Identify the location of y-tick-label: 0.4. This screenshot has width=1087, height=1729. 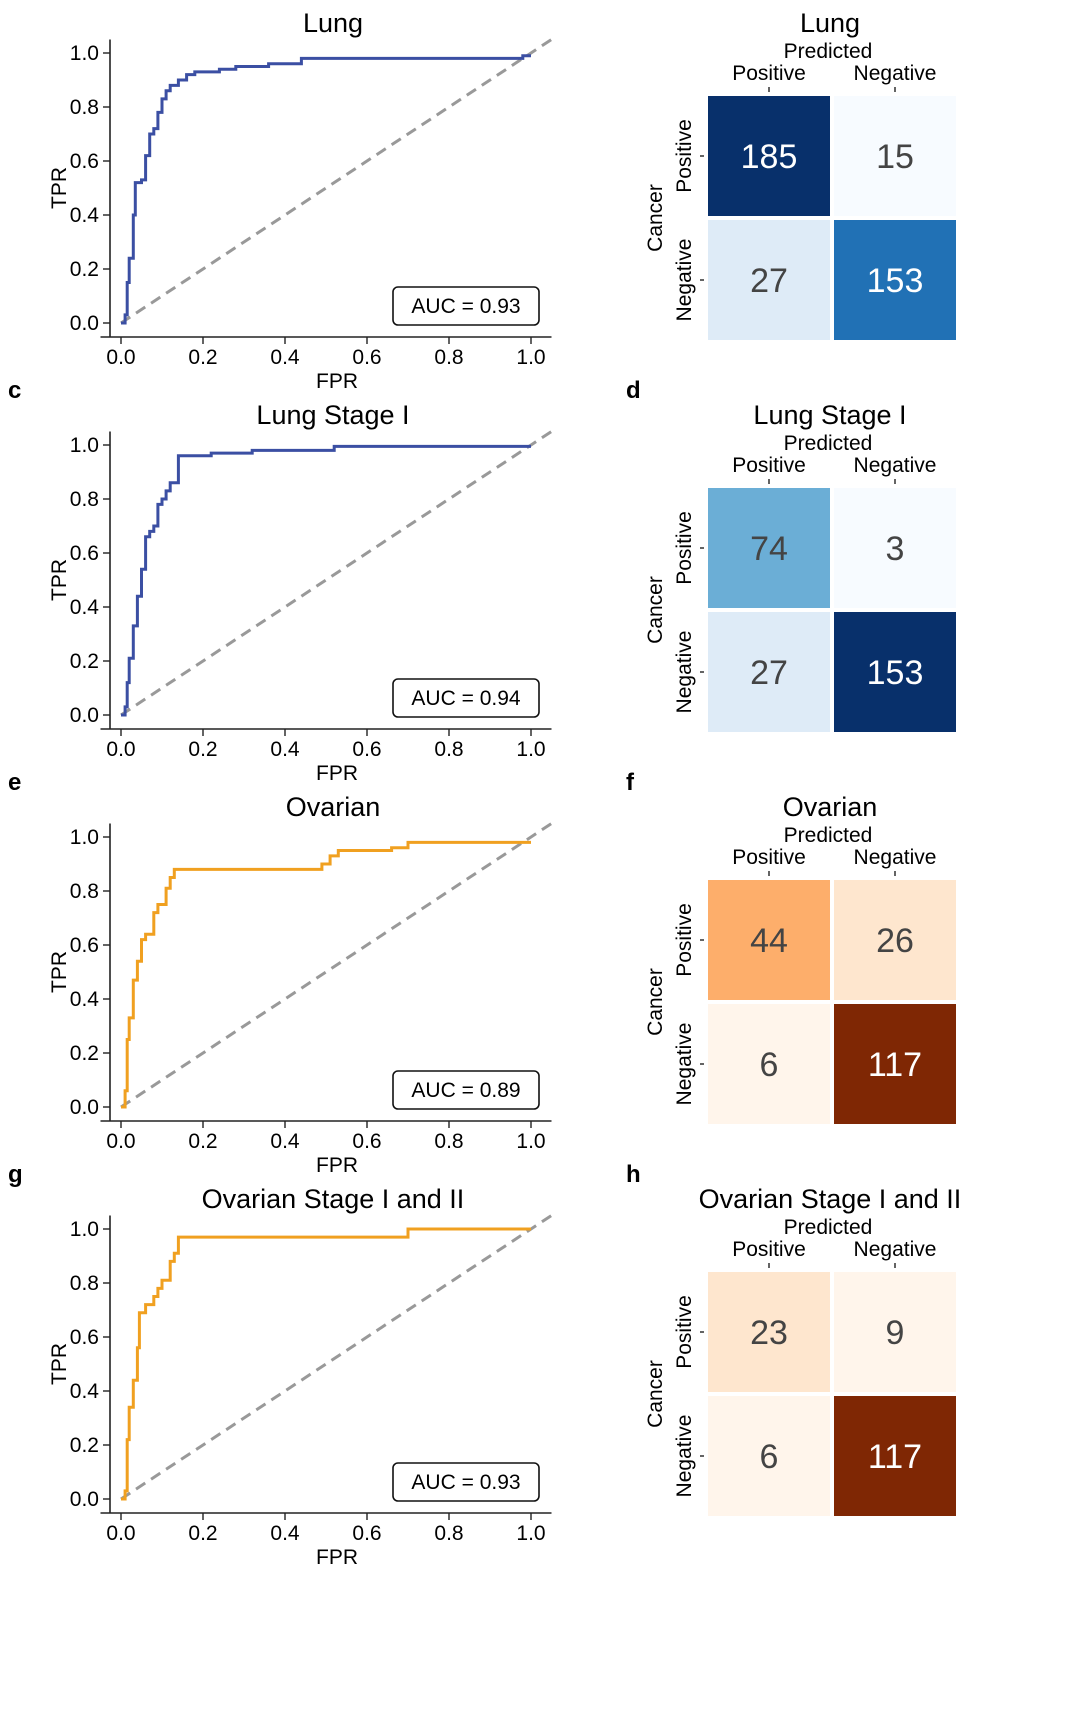
(85, 999).